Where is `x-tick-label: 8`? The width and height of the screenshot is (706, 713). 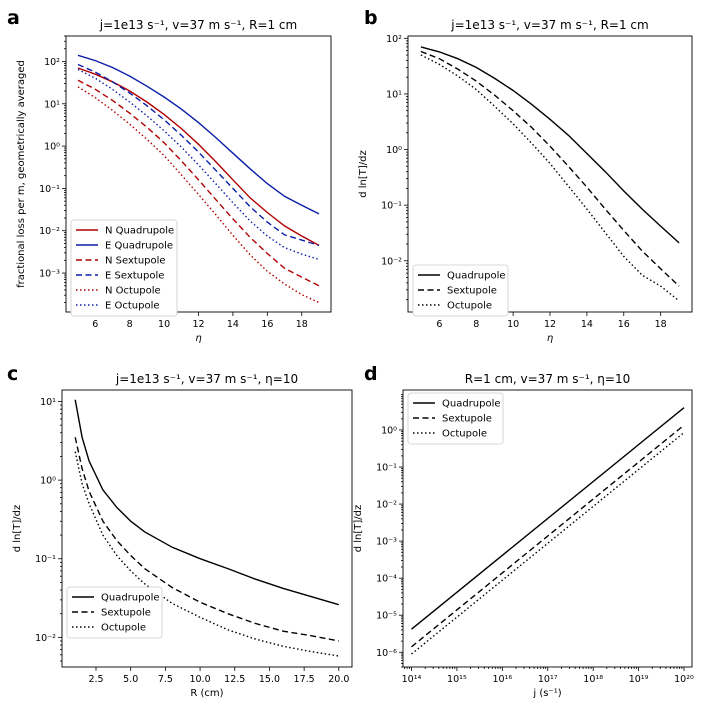
x-tick-label: 8 is located at coordinates (130, 324).